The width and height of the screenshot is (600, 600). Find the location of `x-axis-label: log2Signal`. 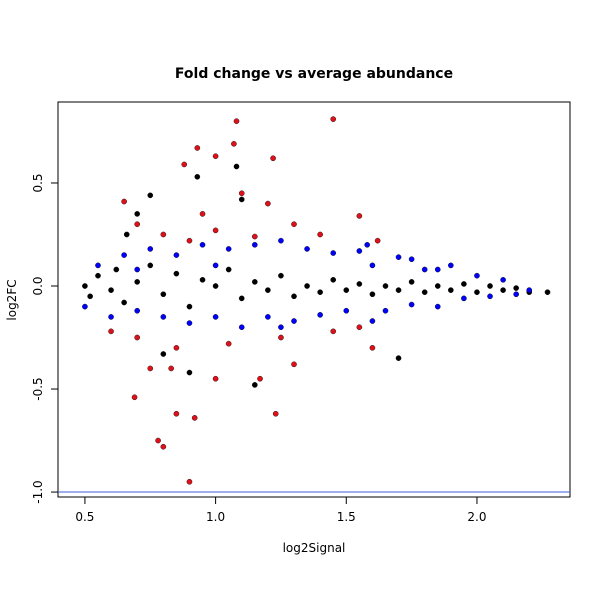

x-axis-label: log2Signal is located at coordinates (314, 548).